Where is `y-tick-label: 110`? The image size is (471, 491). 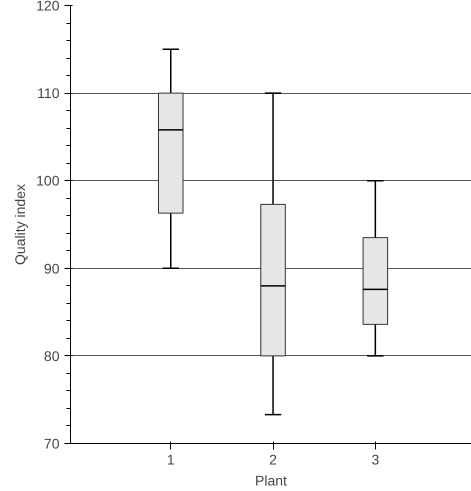 y-tick-label: 110 is located at coordinates (48, 93).